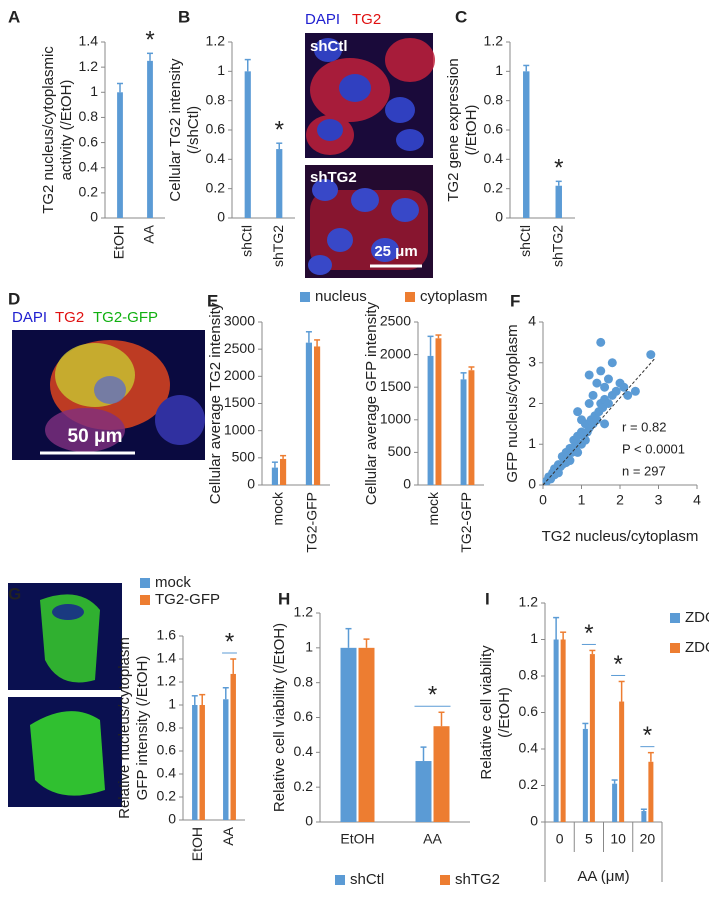 This screenshot has width=709, height=899. I want to click on scale-label: 50 μm, so click(95, 436).